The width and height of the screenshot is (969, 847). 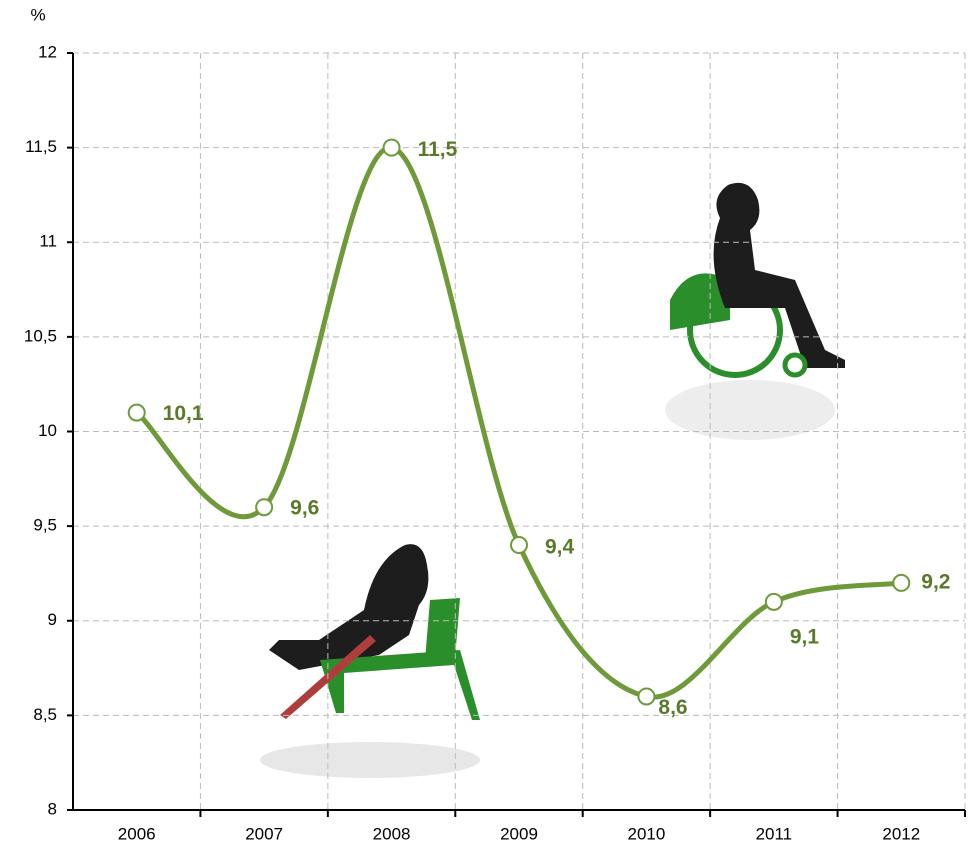 I want to click on x-tick-label: 2011, so click(x=774, y=833).